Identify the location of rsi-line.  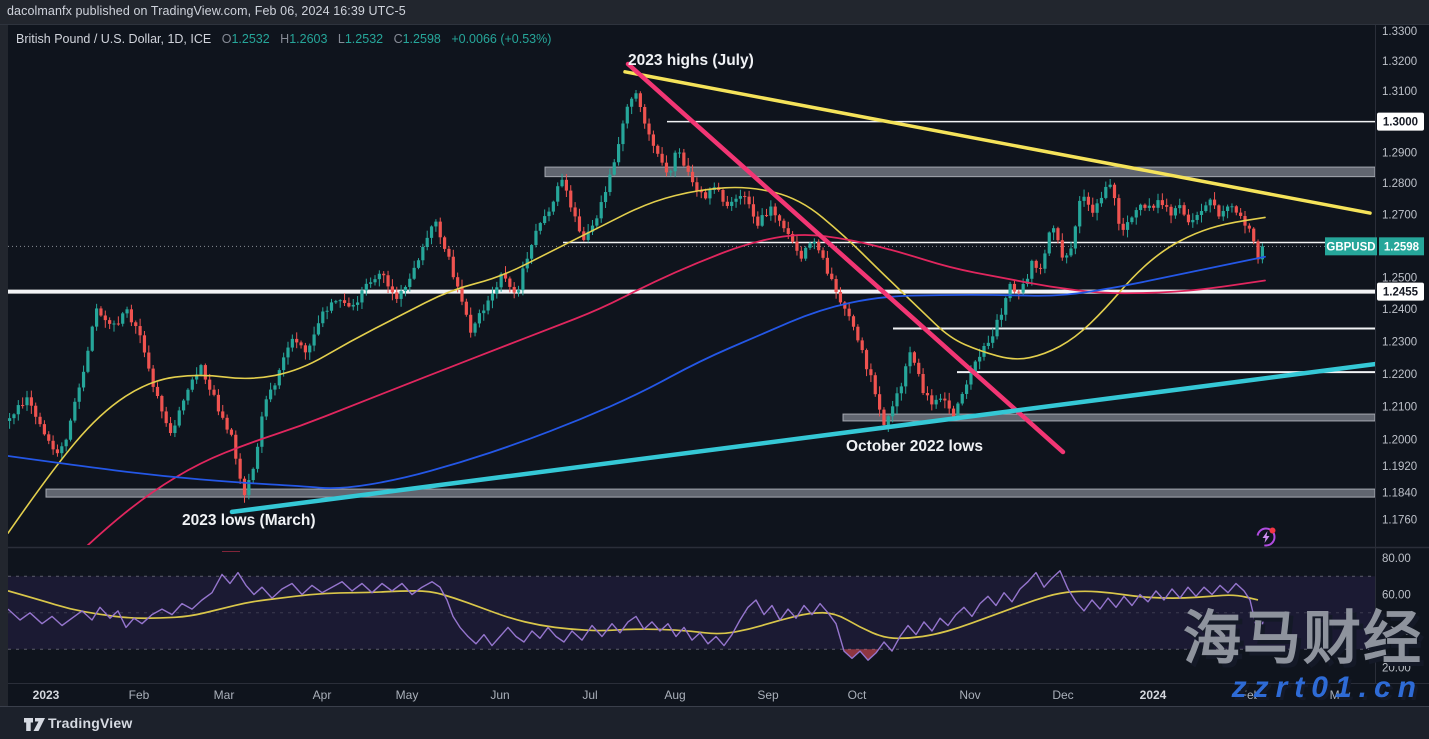
(636, 615).